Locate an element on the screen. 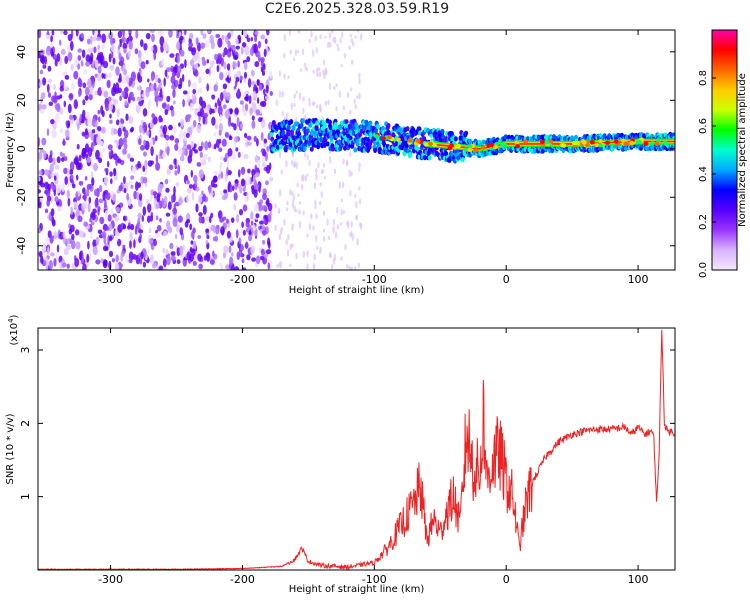  colorbar-label: Normalized spectral amplitude is located at coordinates (742, 150).